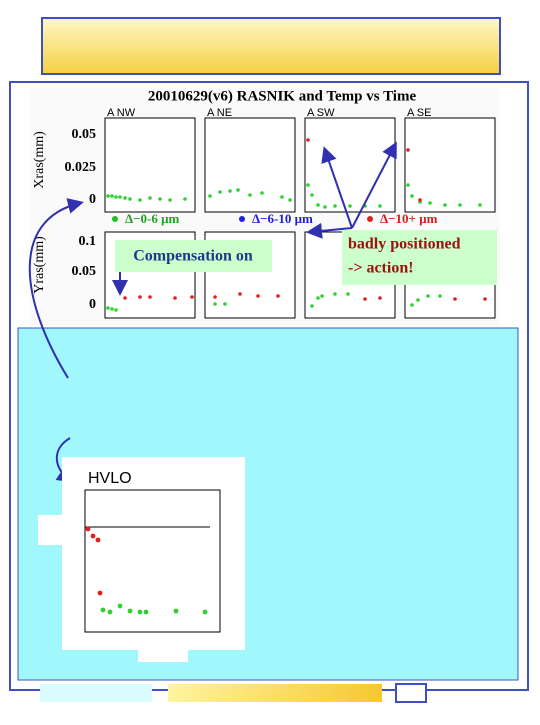  Describe the element at coordinates (381, 268) in the screenshot. I see `callout: -> action!` at that location.